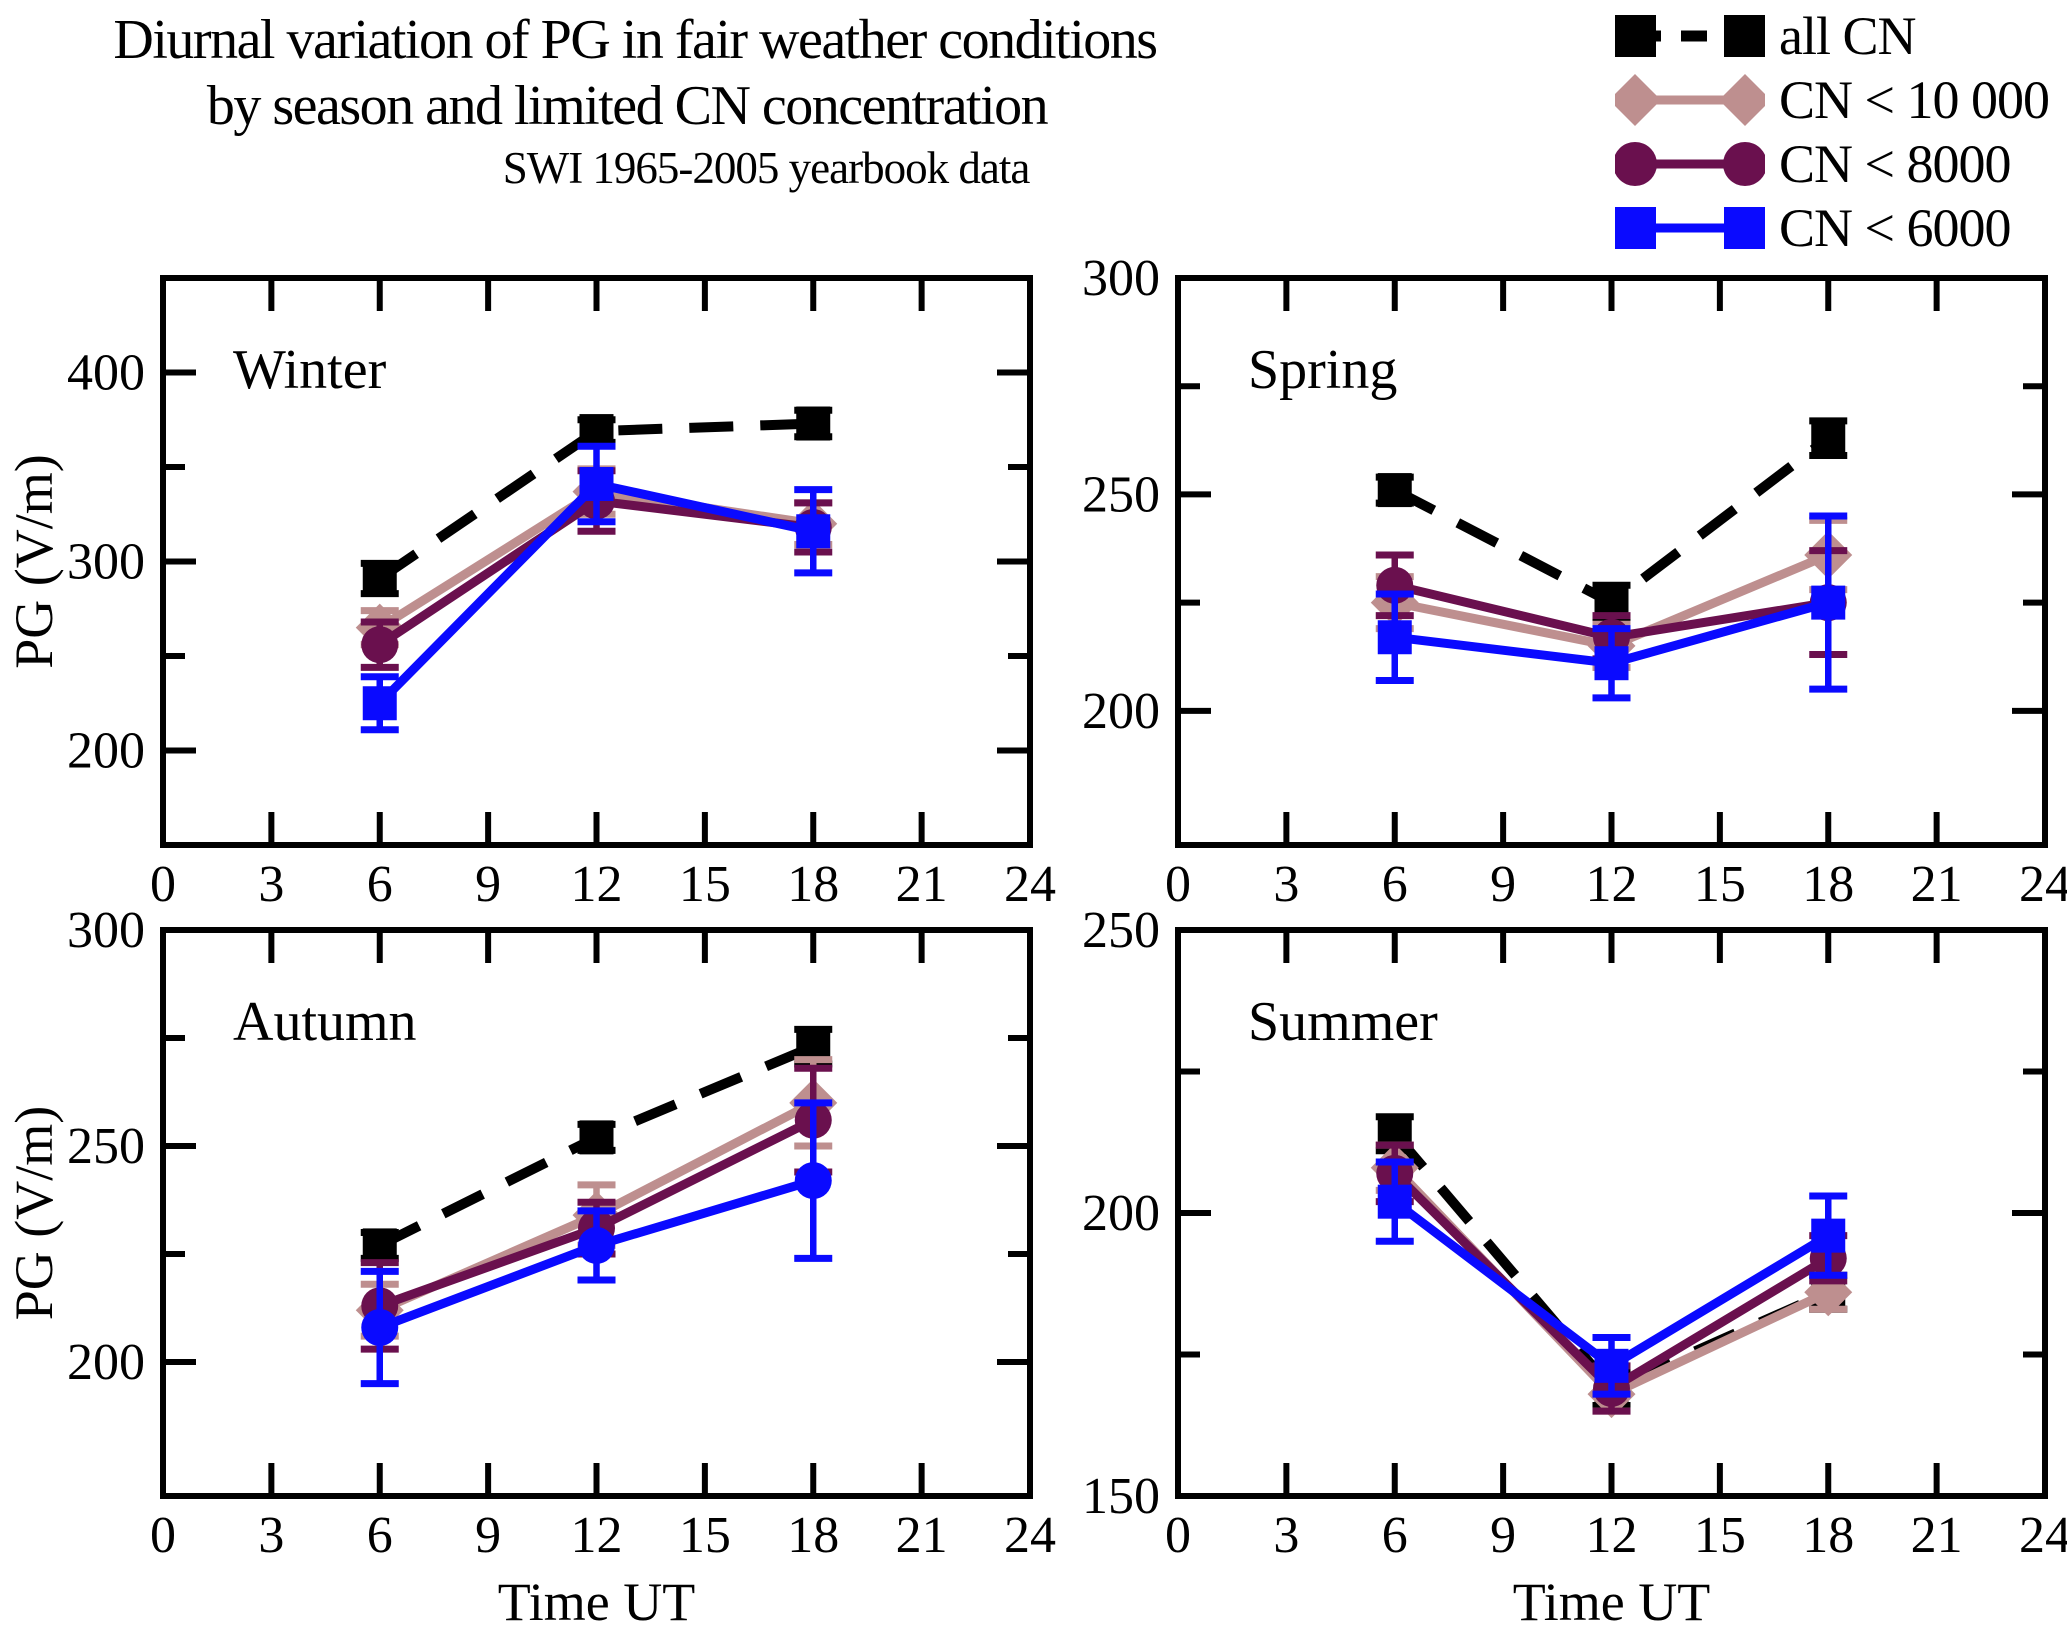  What do you see at coordinates (1895, 164) in the screenshot?
I see `legend-label: CN < 8000` at bounding box center [1895, 164].